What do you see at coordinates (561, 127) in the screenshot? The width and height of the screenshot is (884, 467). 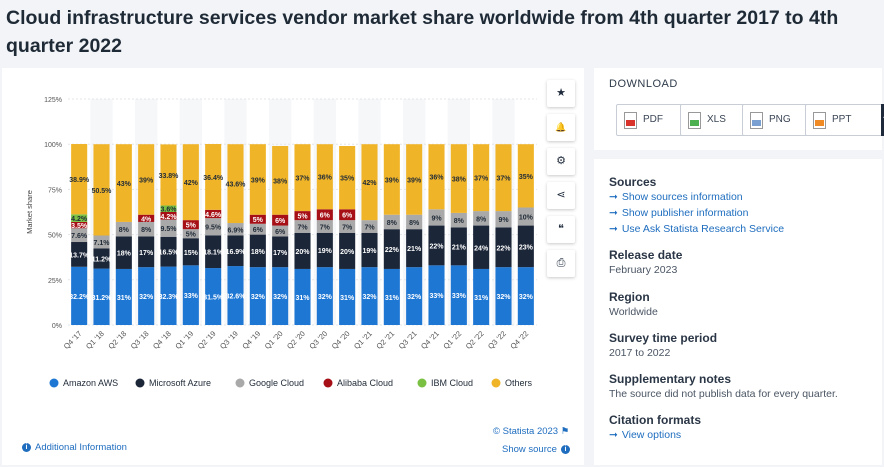 I see `bell-icon: 🔔` at bounding box center [561, 127].